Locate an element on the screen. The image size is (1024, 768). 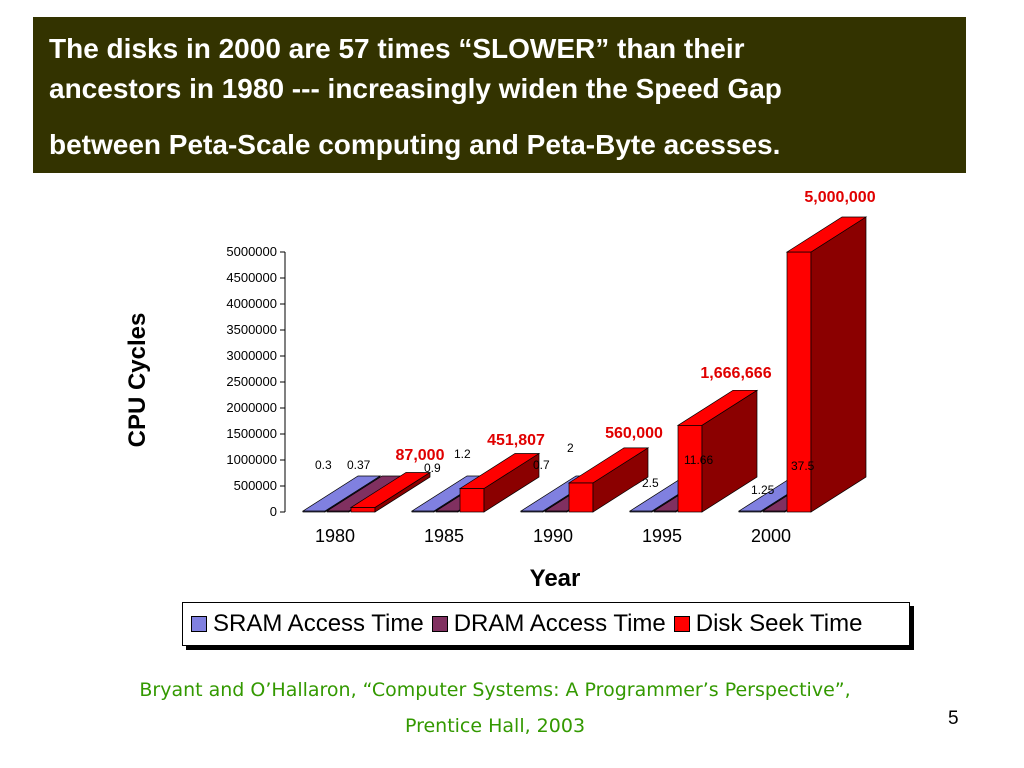
bar-disk-1980-top is located at coordinates (390, 490).